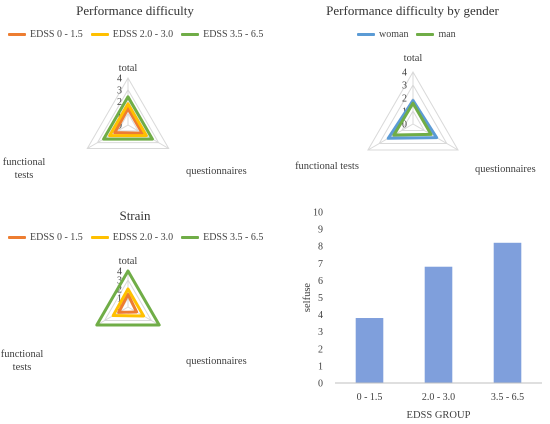  What do you see at coordinates (320, 366) in the screenshot?
I see `y-tick-label: 1` at bounding box center [320, 366].